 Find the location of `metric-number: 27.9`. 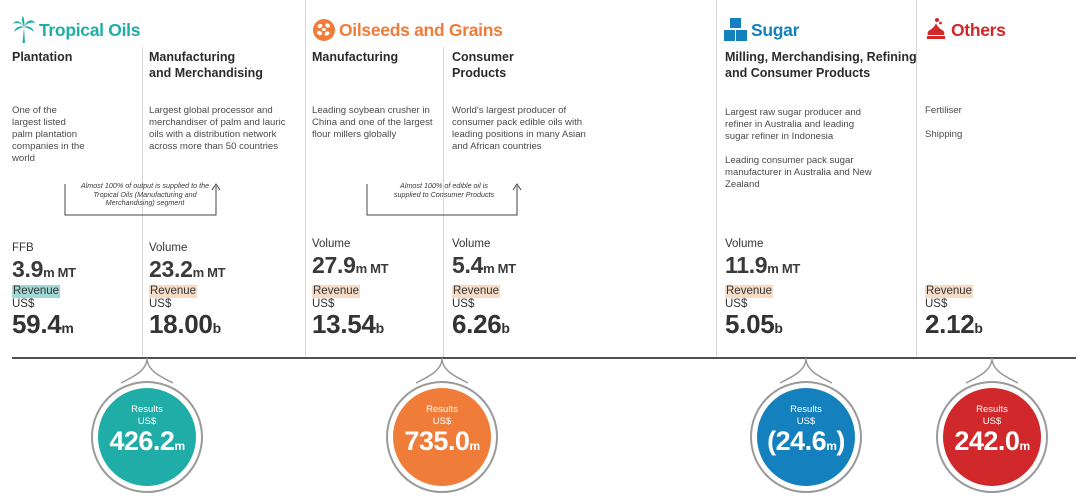

metric-number: 27.9 is located at coordinates (334, 265).